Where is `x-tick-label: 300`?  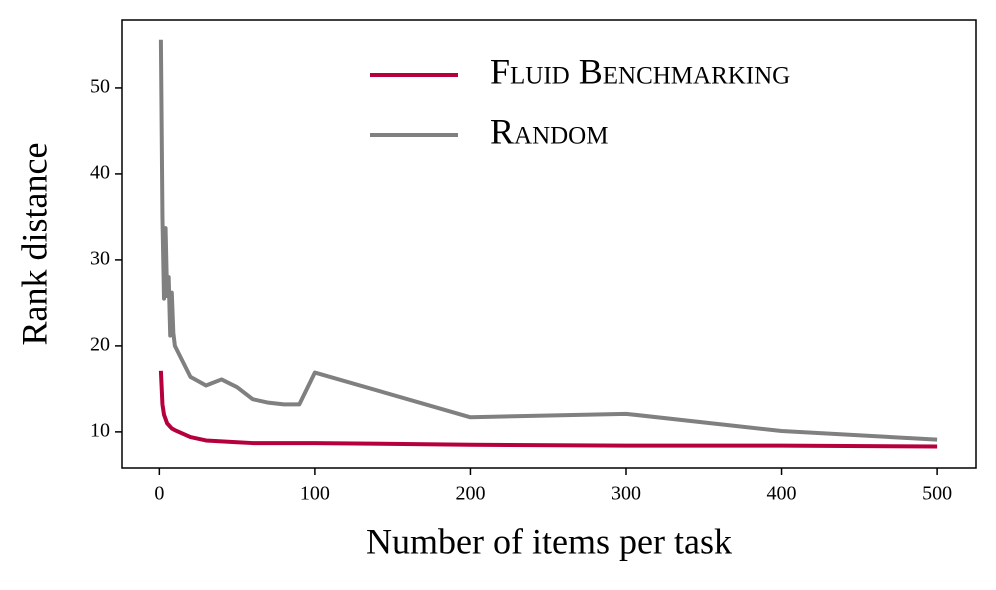
x-tick-label: 300 is located at coordinates (626, 494).